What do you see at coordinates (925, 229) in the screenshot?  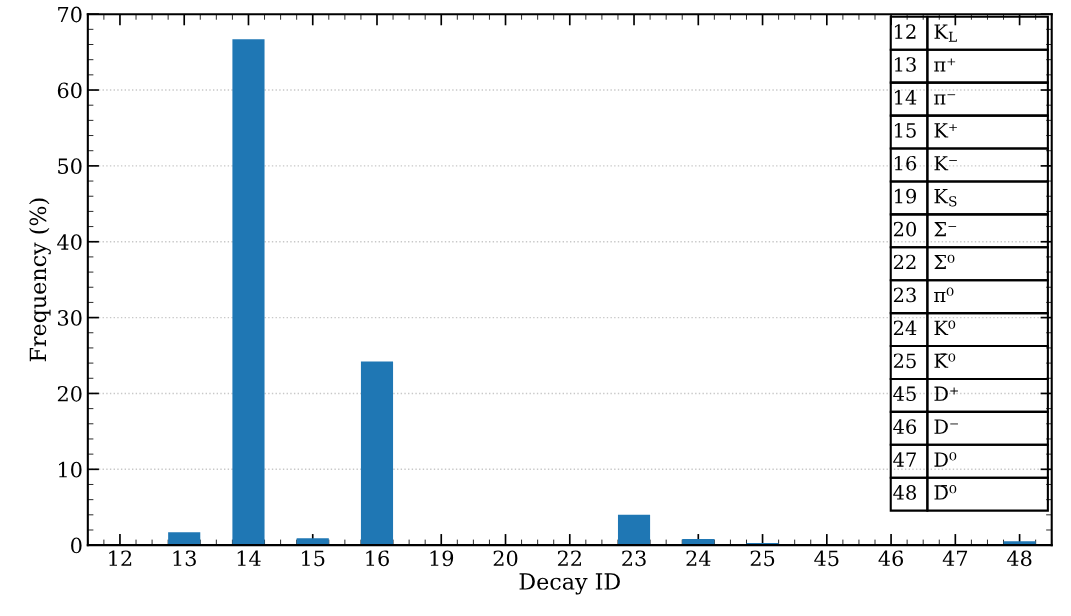 I see `annotation: 20 Σ⁻` at bounding box center [925, 229].